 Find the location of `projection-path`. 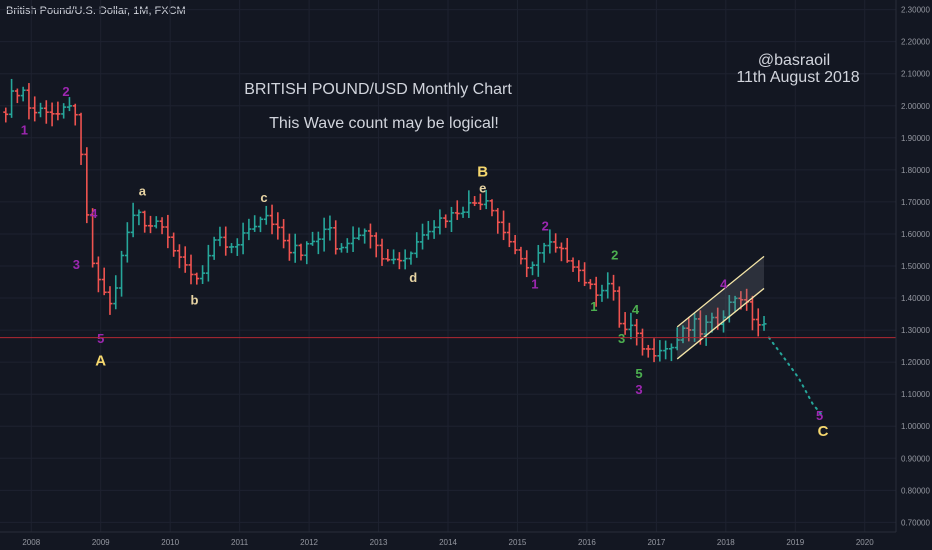

projection-path is located at coordinates (796, 377).